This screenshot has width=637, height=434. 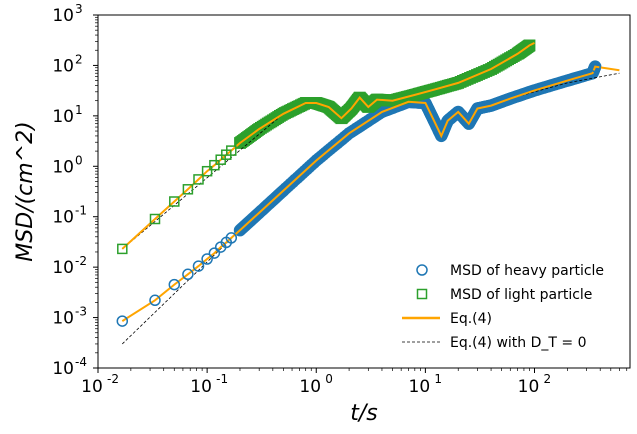 I want to click on x-tick-exponent: 1, so click(x=438, y=379).